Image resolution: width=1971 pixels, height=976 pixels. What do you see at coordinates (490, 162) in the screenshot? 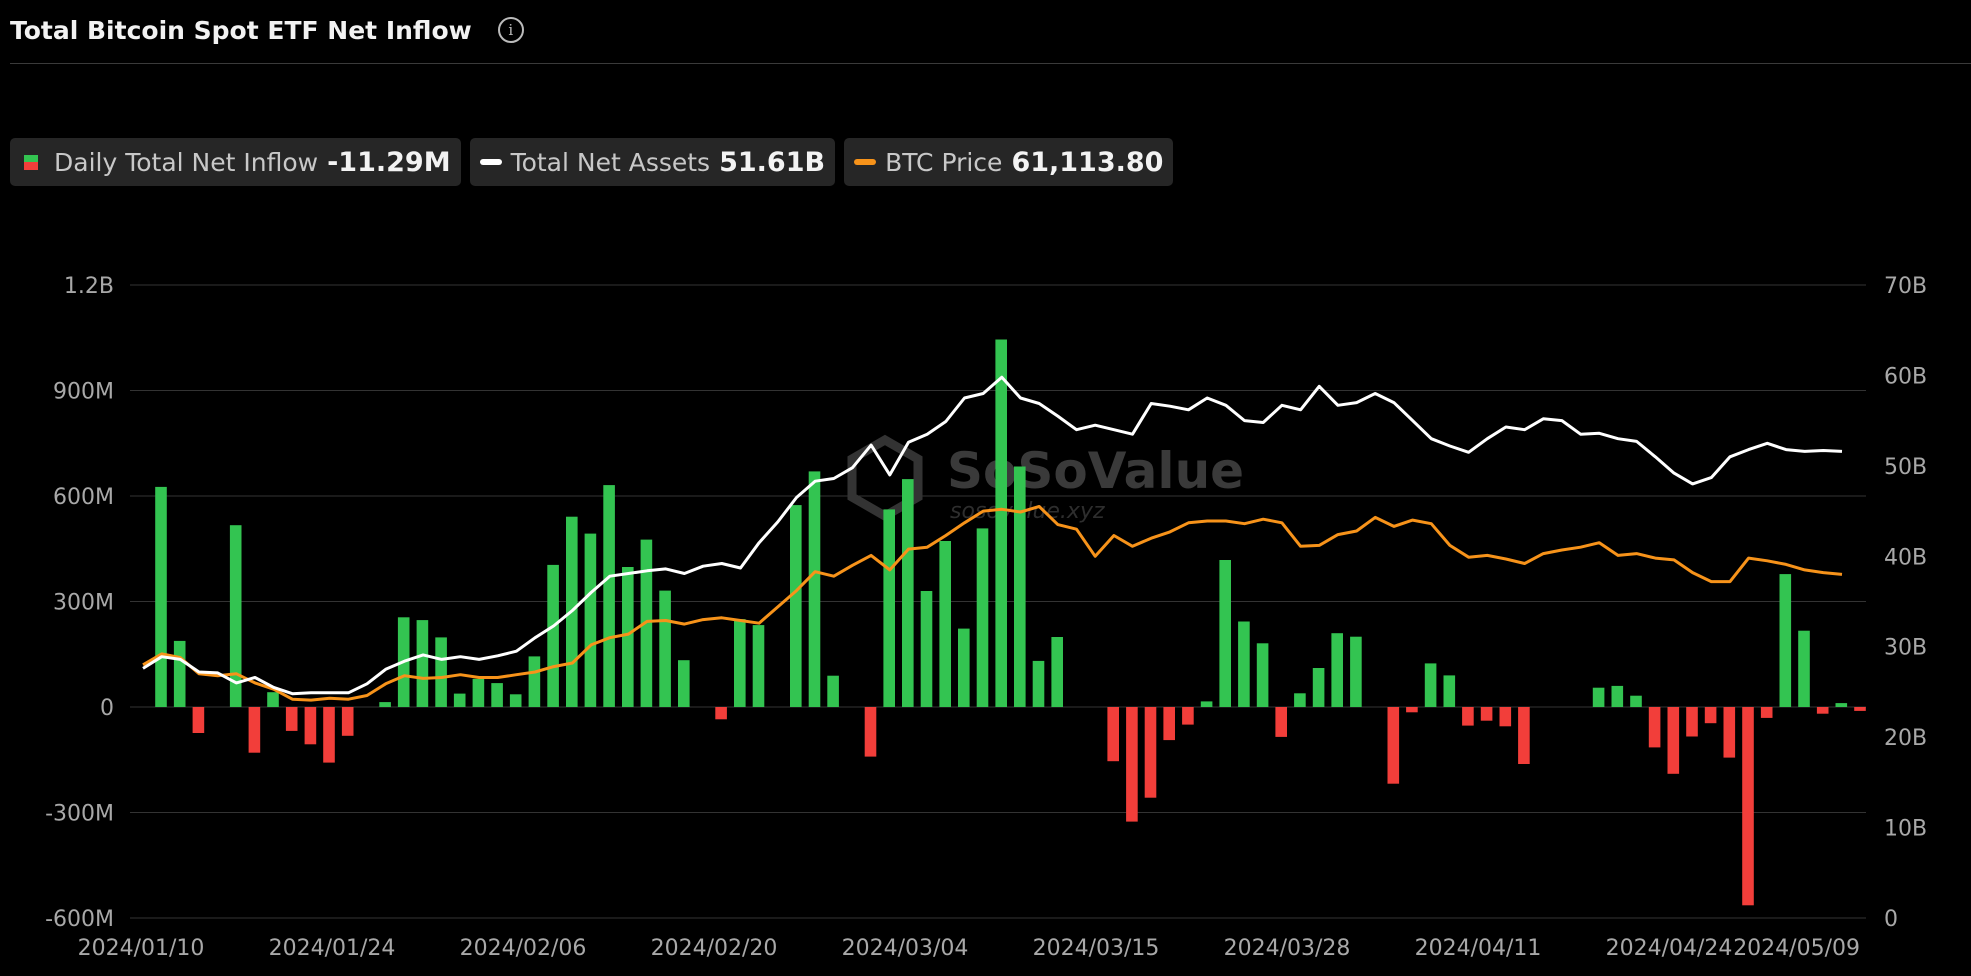
I see `legend-line-swatch` at bounding box center [490, 162].